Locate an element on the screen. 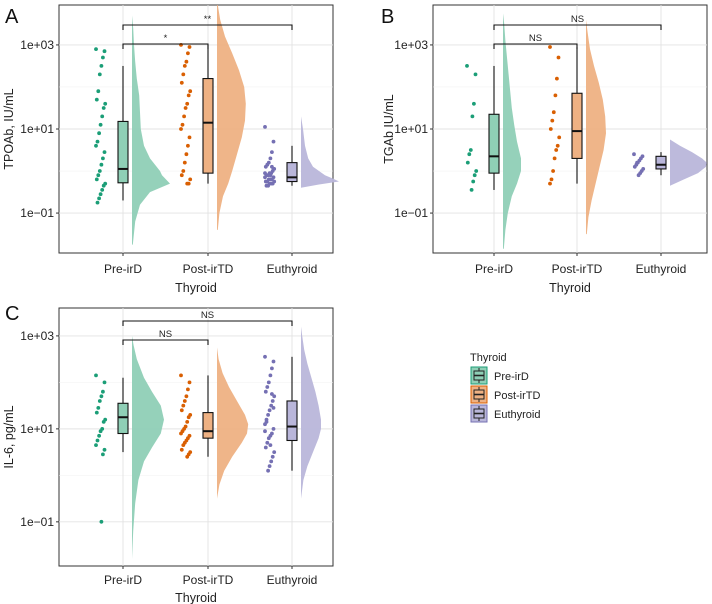 The image size is (712, 604). significance-label: ** is located at coordinates (208, 19).